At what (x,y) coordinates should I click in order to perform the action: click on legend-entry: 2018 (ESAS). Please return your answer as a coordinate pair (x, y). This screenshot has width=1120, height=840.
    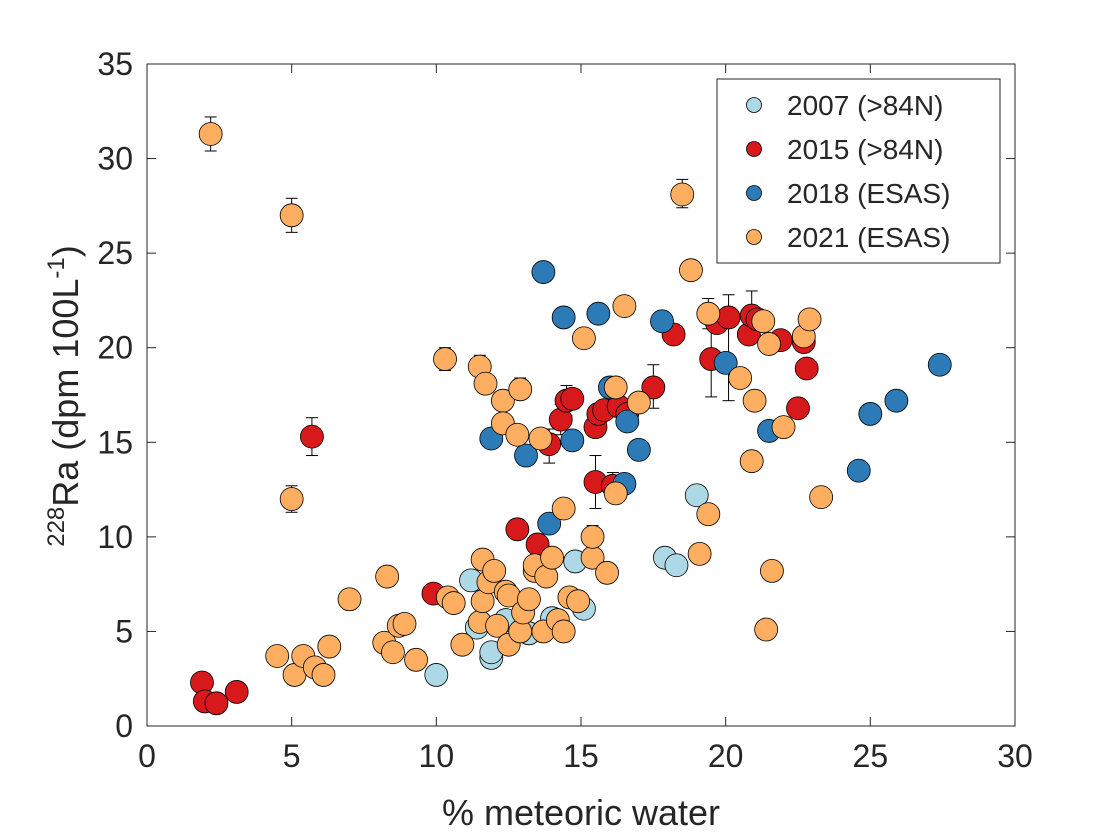
    Looking at the image, I should click on (848, 193).